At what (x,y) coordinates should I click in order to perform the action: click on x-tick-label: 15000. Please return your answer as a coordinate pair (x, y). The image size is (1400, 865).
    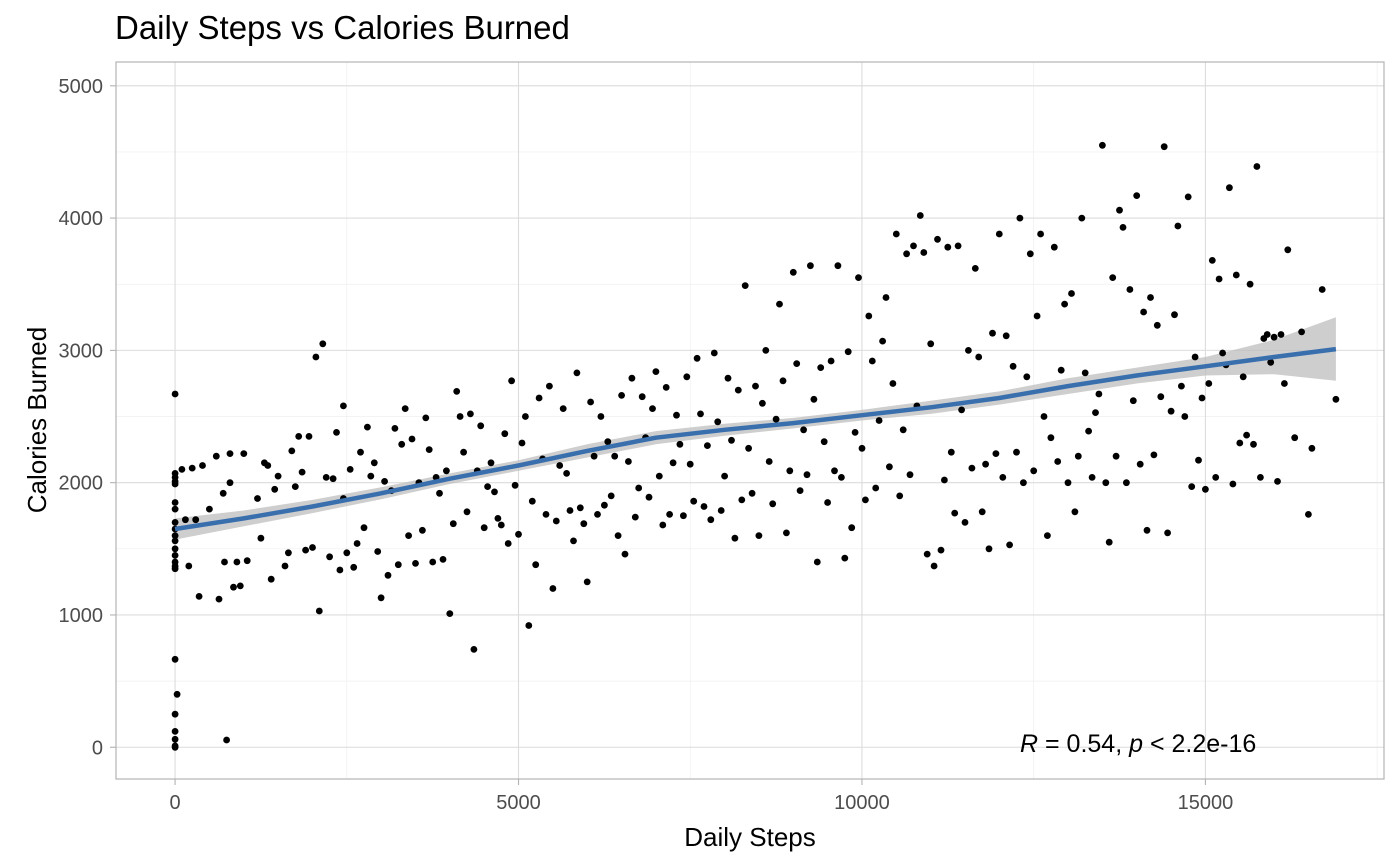
    Looking at the image, I should click on (1206, 803).